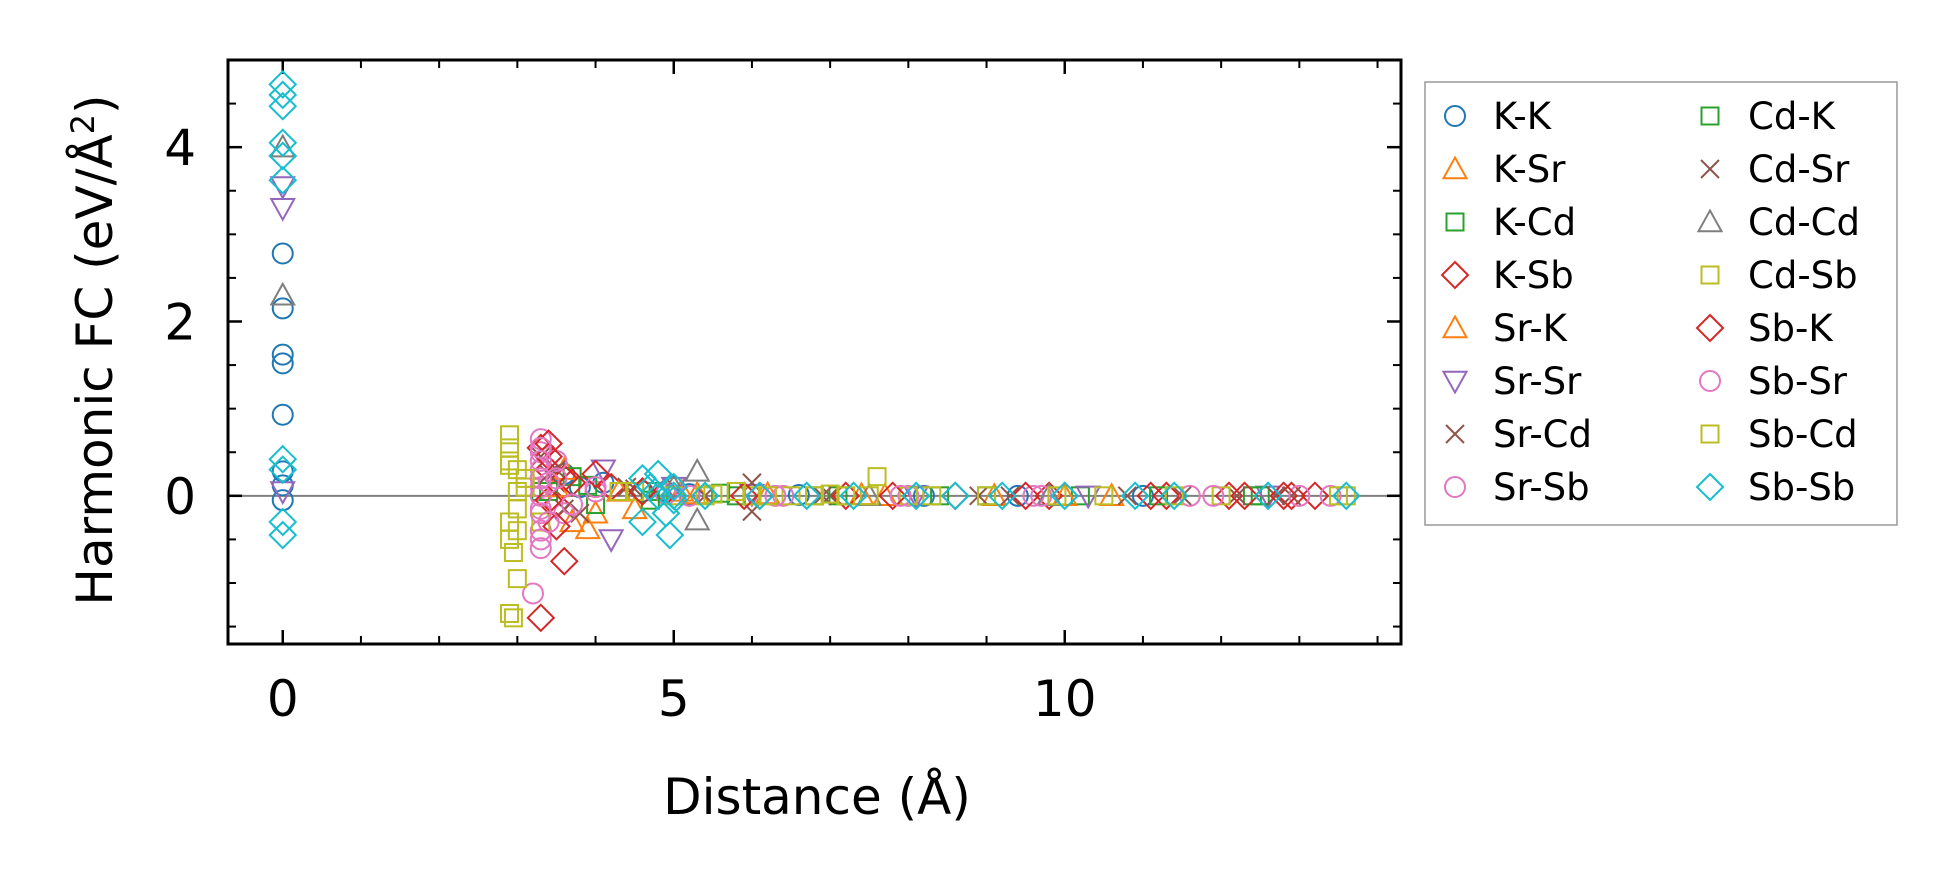 This screenshot has width=1939, height=883. Describe the element at coordinates (1799, 169) in the screenshot. I see `legend-label: Cd-Sr` at that location.